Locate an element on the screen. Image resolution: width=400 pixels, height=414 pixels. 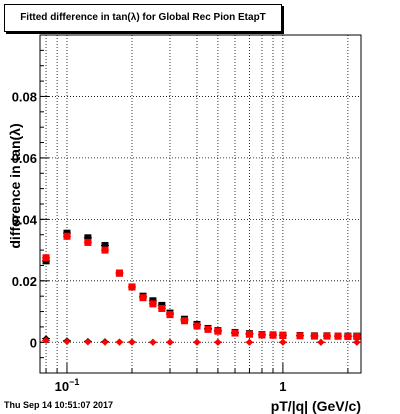
y-tick-label: 0.08 is located at coordinates (24, 96).